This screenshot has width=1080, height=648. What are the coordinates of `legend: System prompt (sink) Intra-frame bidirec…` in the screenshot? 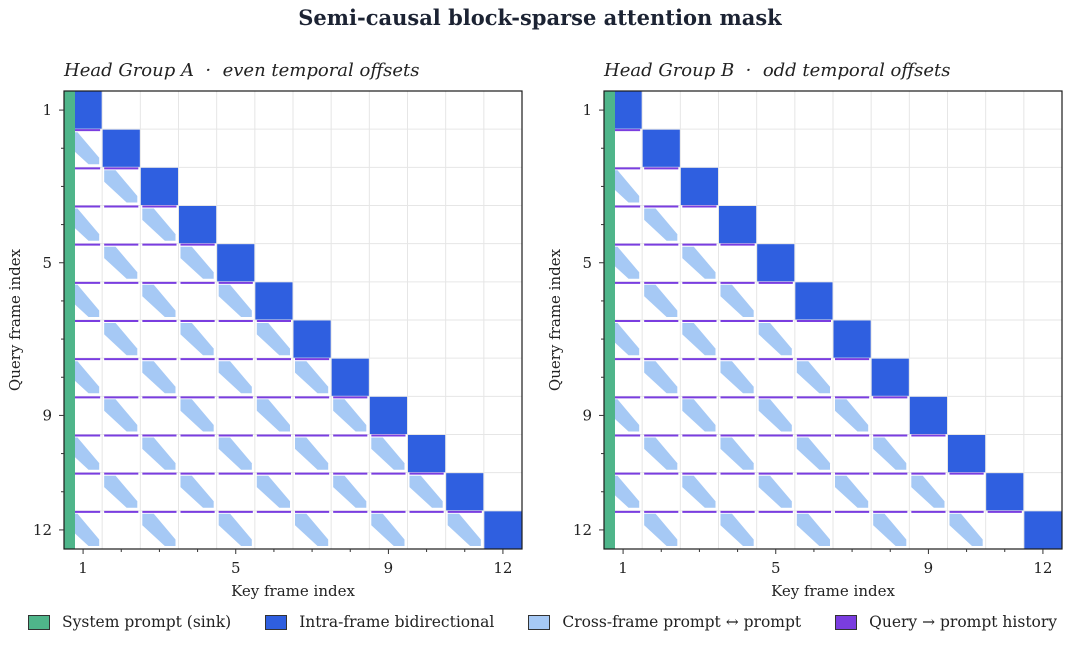 It's located at (542, 622).